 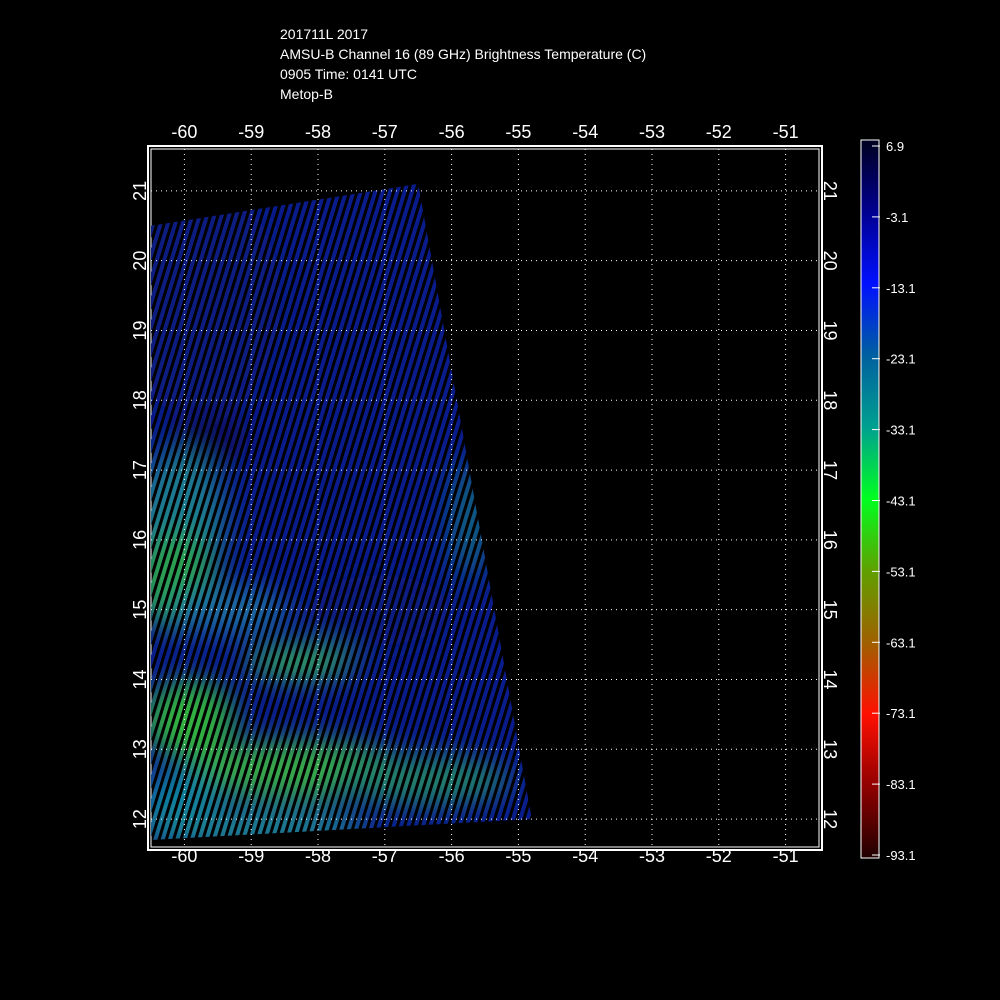 I want to click on title-storm-id: 201711L 2017, so click(x=324, y=34).